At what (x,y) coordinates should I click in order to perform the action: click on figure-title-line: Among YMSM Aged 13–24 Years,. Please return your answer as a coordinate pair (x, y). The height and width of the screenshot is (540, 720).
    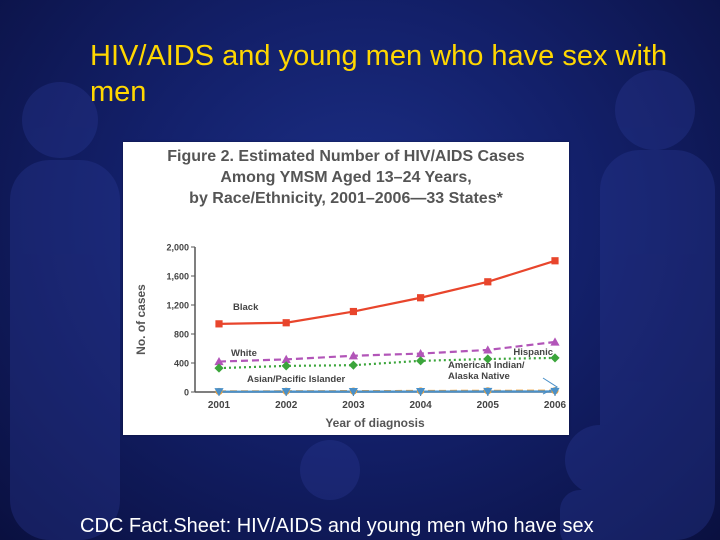
    Looking at the image, I should click on (346, 177).